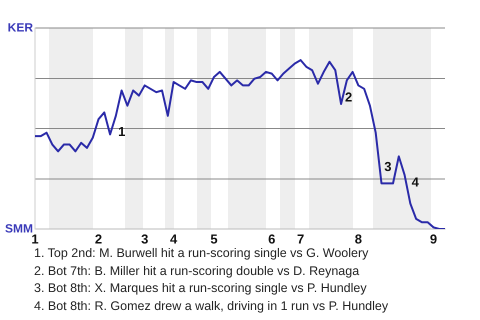 The image size is (480, 320). What do you see at coordinates (272, 238) in the screenshot?
I see `x-tick-label: 6` at bounding box center [272, 238].